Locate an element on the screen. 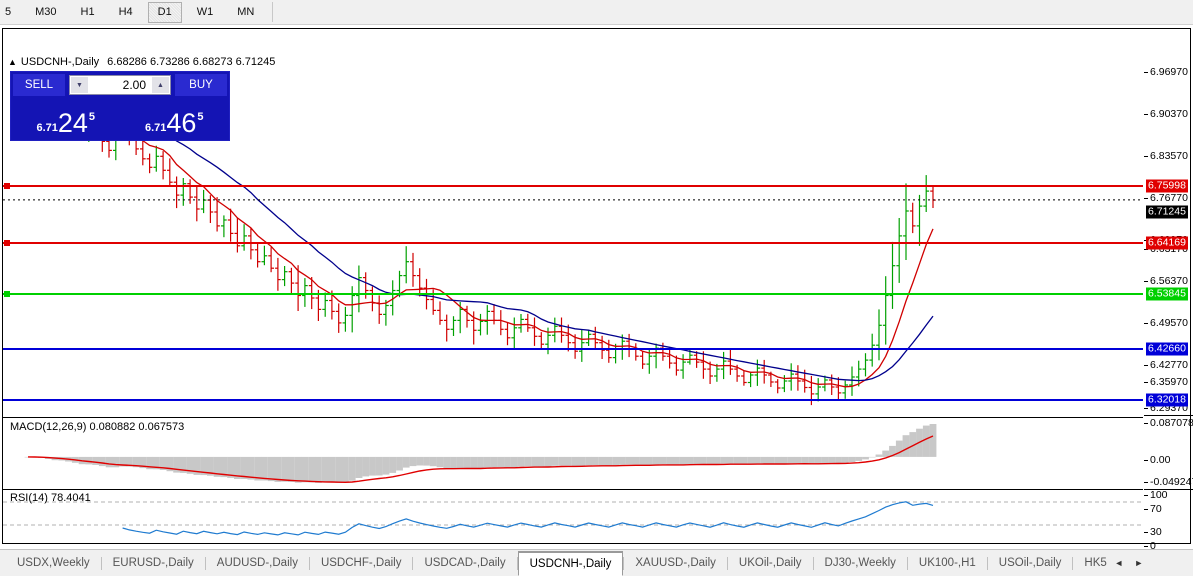 The image size is (1193, 576). price-tag-6.64169: 6.64169 is located at coordinates (1167, 243).